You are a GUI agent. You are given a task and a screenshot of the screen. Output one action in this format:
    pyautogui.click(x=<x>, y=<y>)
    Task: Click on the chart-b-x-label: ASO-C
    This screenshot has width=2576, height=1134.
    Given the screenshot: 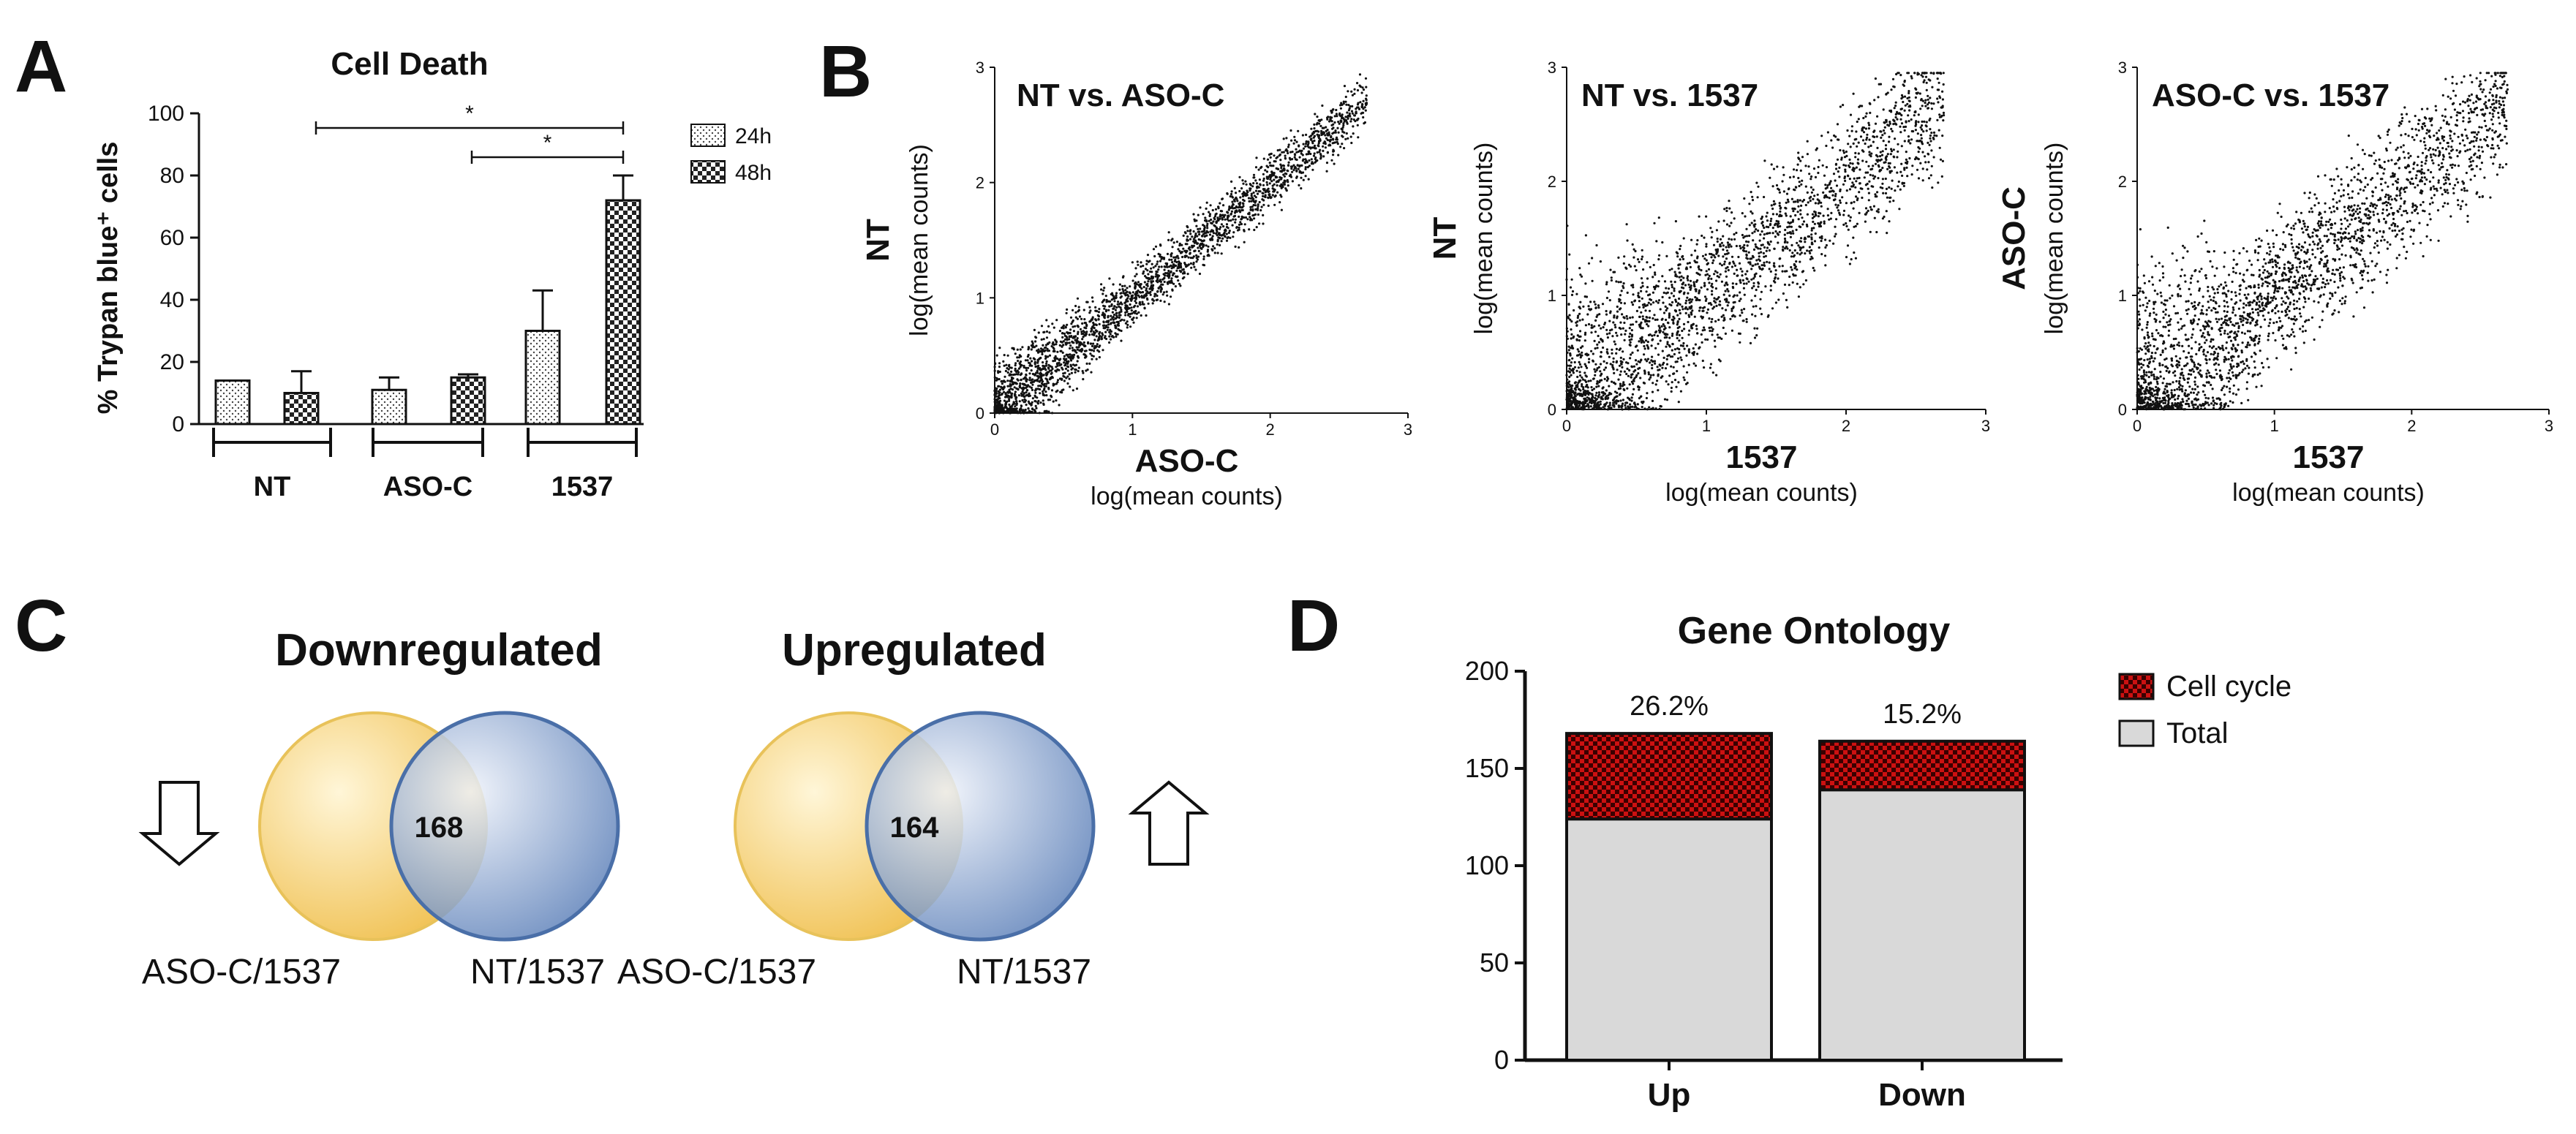 What is the action you would take?
    pyautogui.click(x=1187, y=461)
    